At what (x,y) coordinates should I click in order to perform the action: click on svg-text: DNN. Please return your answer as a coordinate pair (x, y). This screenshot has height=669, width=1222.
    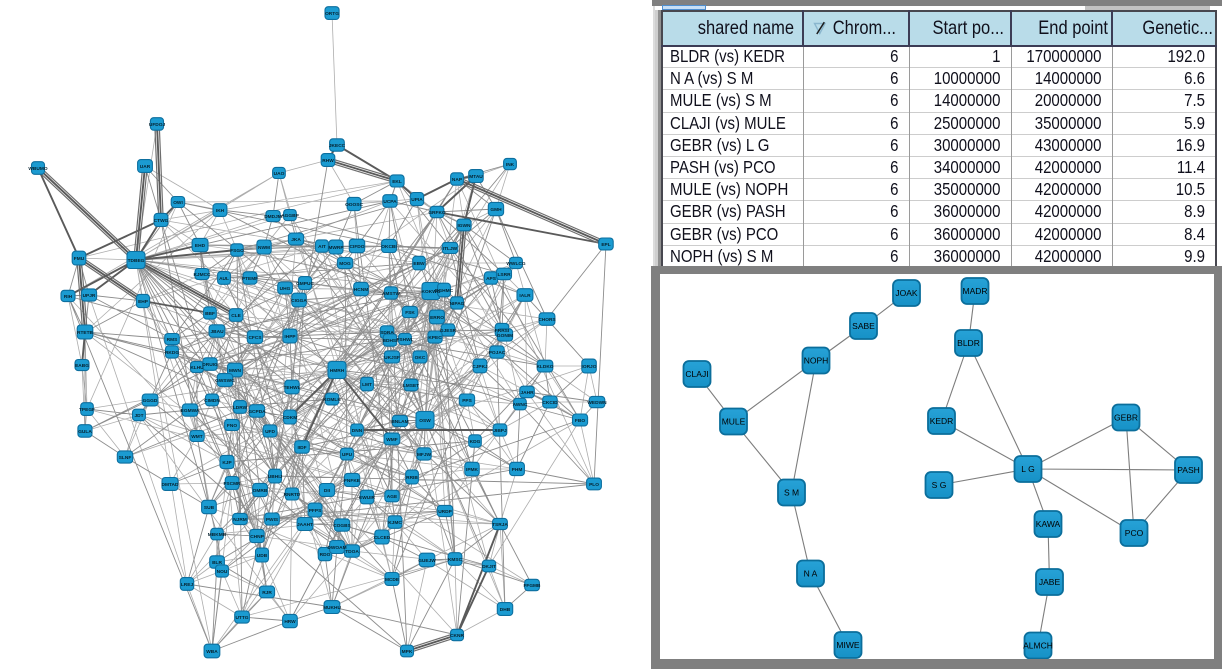
    Looking at the image, I should click on (357, 431).